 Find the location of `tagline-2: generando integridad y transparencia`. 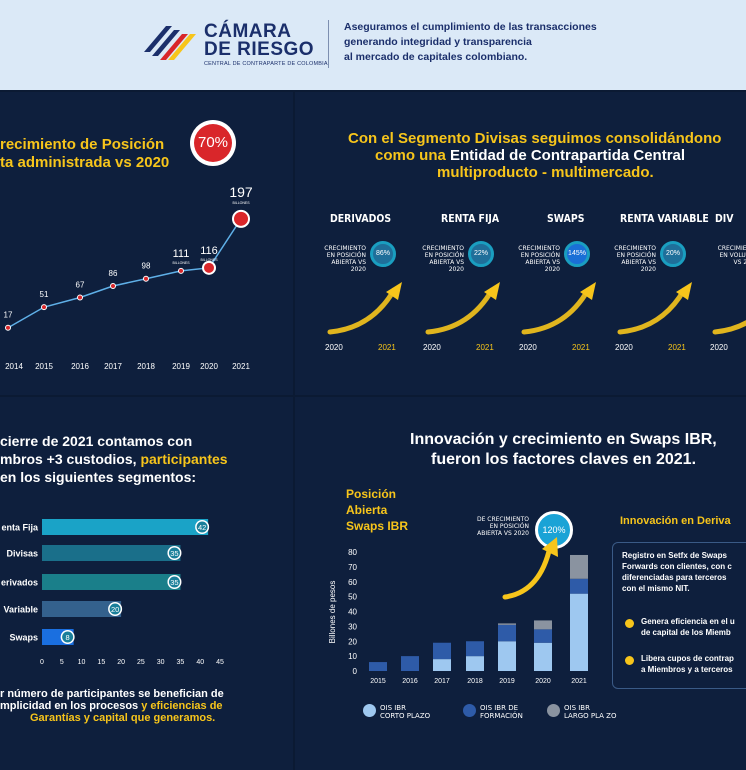

tagline-2: generando integridad y transparencia is located at coordinates (438, 42).